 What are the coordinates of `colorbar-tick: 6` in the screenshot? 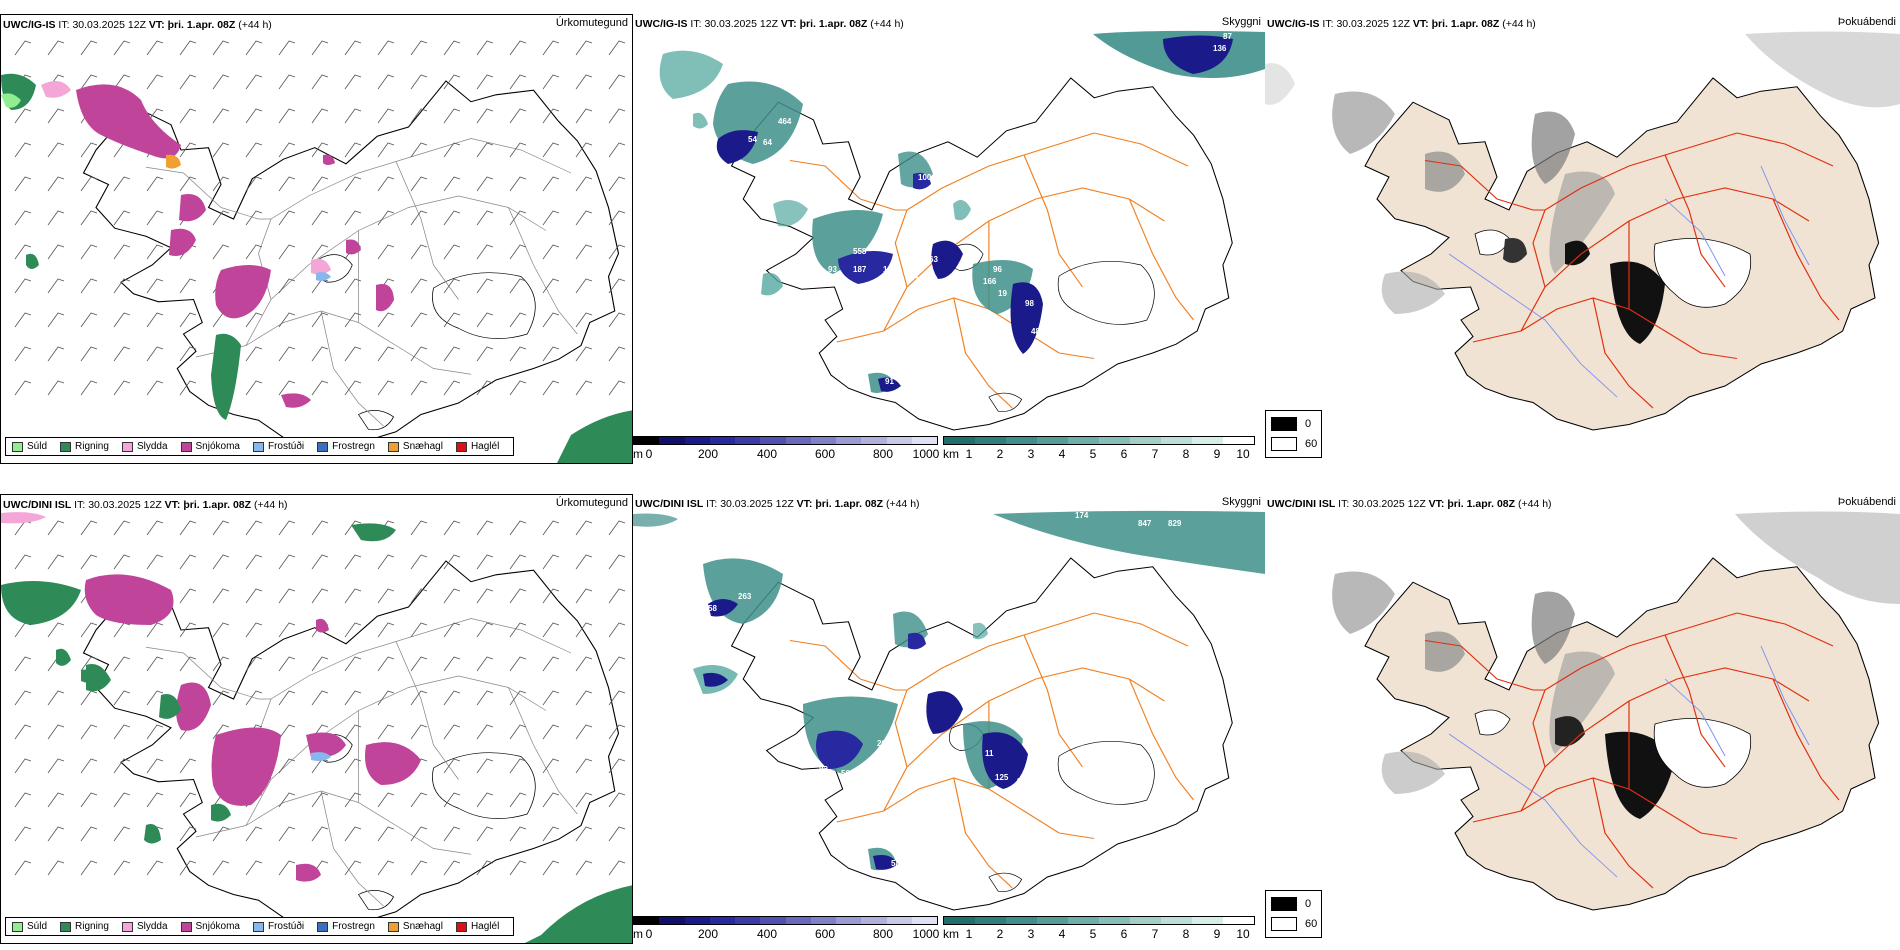 It's located at (1124, 454).